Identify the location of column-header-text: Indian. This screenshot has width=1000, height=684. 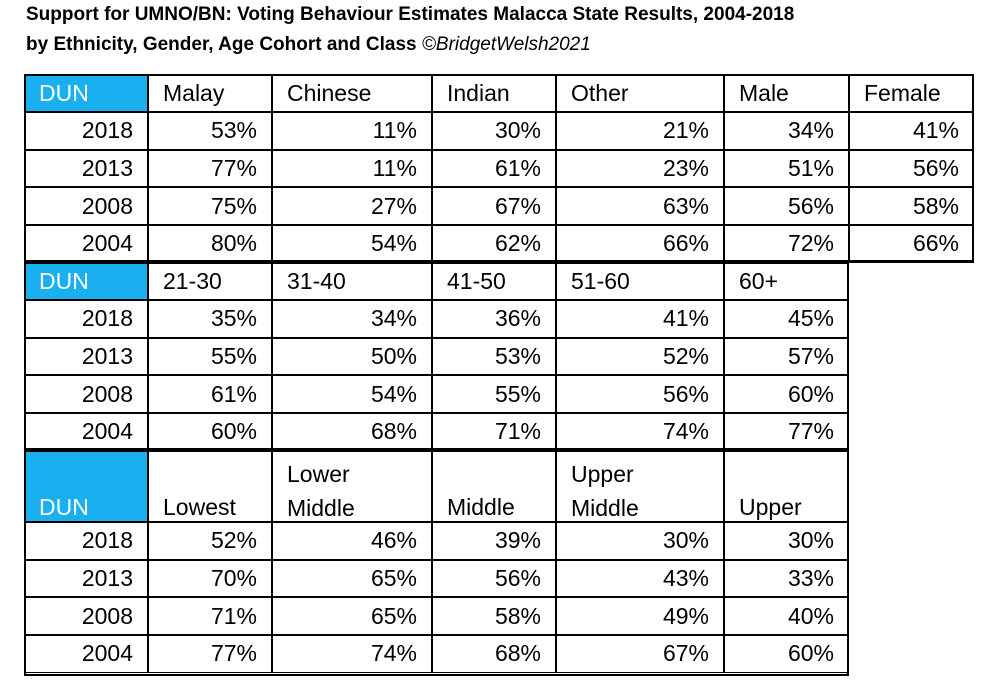
(478, 92).